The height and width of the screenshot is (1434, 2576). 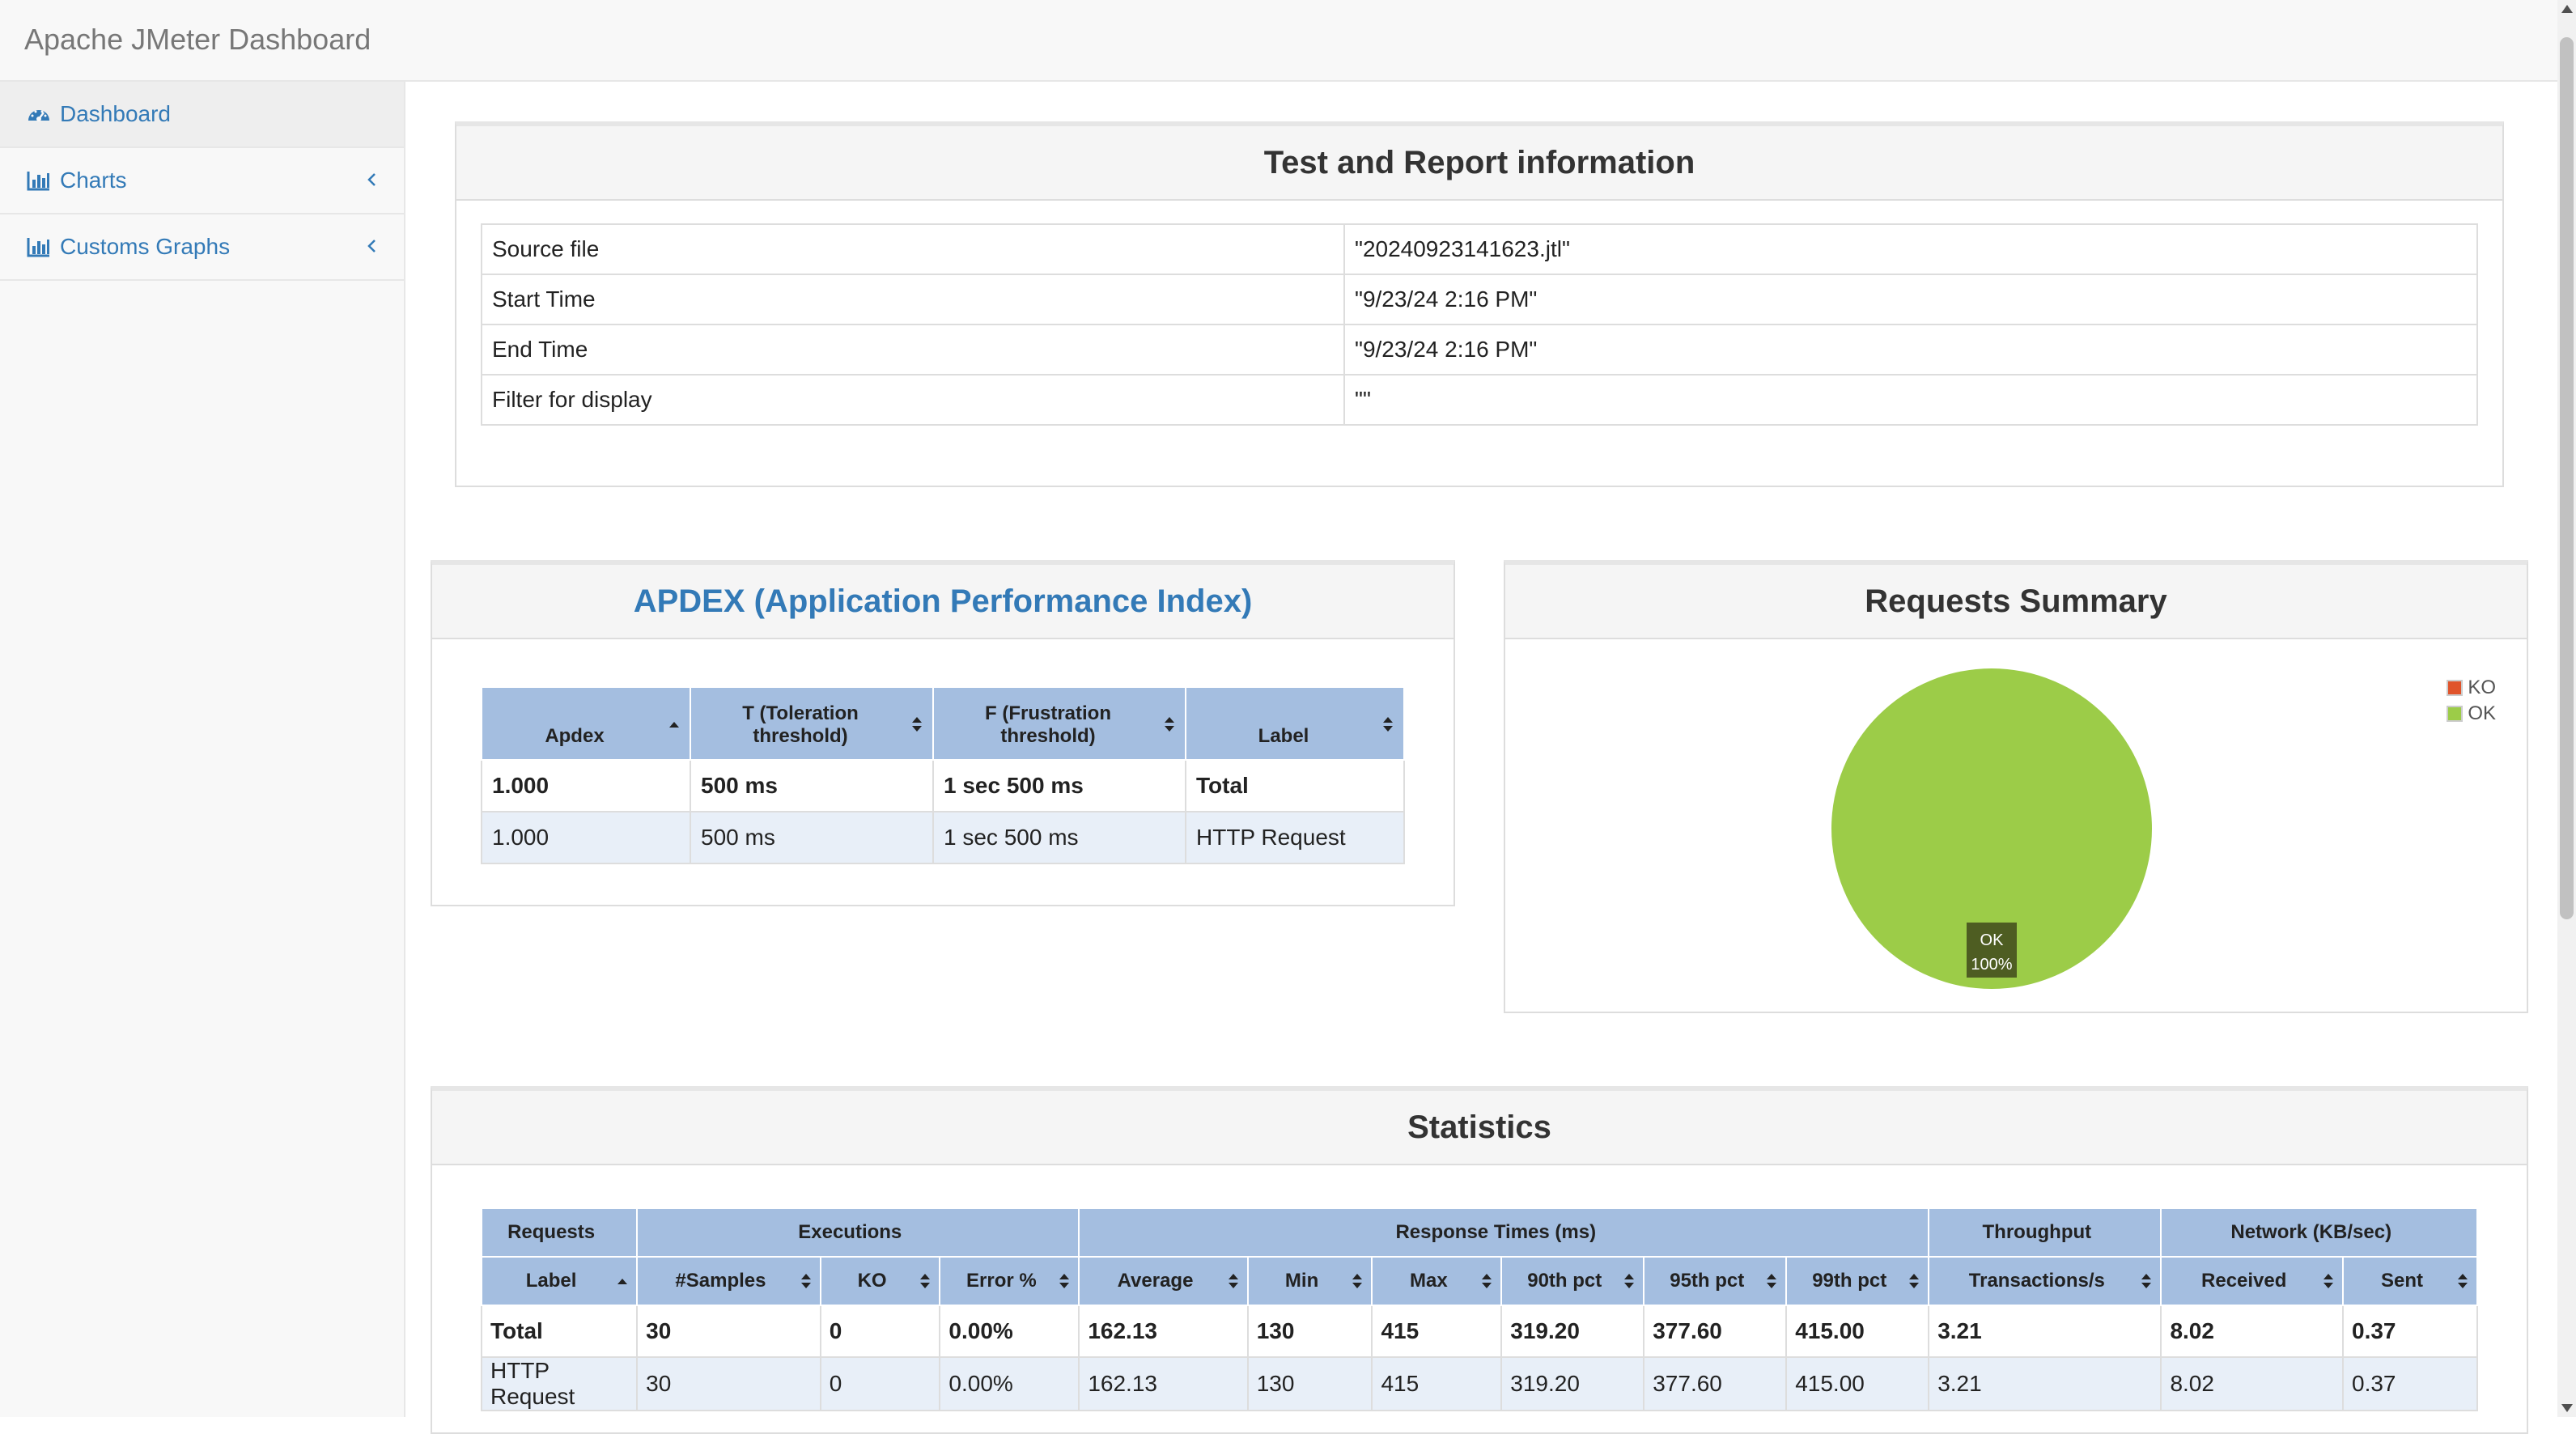 What do you see at coordinates (2471, 688) in the screenshot?
I see `legend-item-ko: KO` at bounding box center [2471, 688].